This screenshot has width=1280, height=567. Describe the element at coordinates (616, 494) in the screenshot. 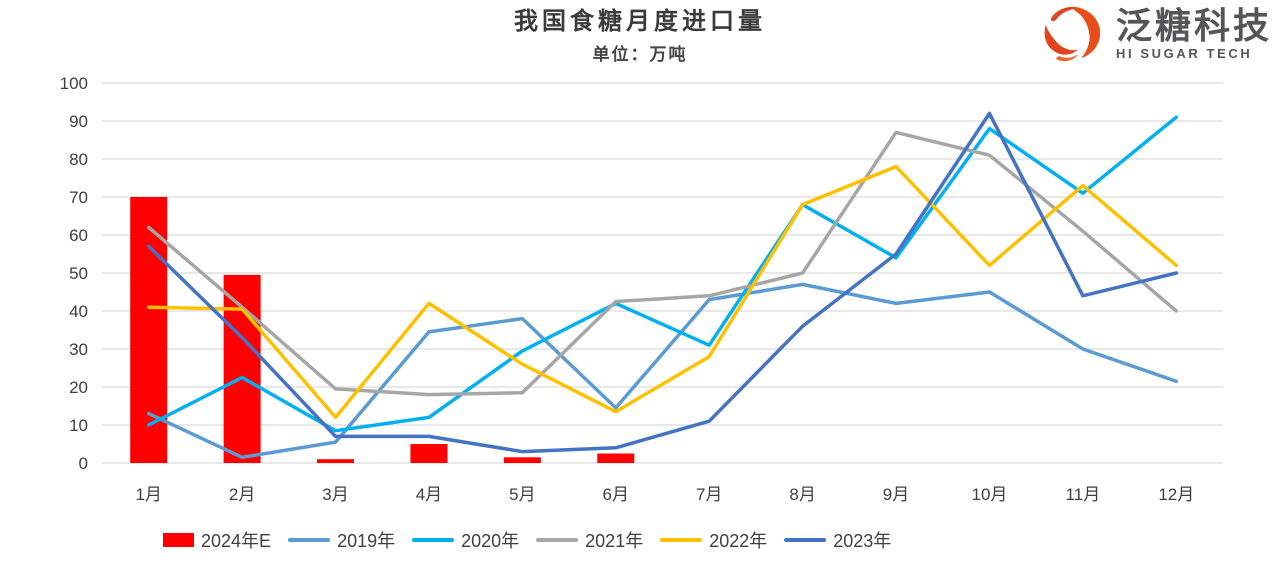

I see `x-axis-label: 6月` at that location.